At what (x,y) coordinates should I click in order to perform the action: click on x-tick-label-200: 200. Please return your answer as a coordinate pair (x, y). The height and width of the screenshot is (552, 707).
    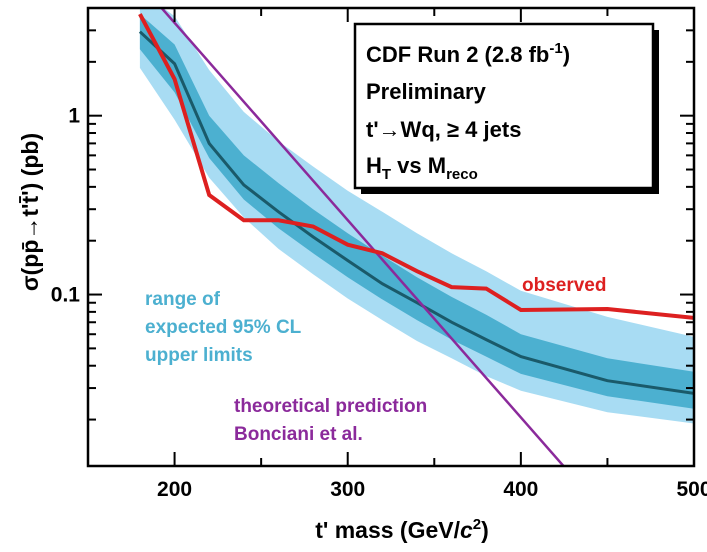
    Looking at the image, I should click on (174, 489).